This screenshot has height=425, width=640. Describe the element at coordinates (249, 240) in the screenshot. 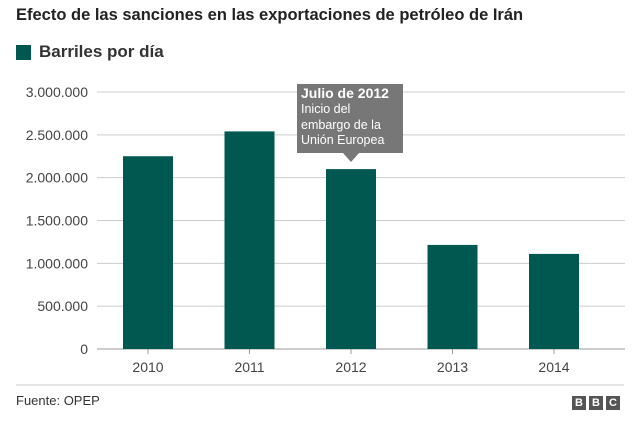

I see `bar-2011` at that location.